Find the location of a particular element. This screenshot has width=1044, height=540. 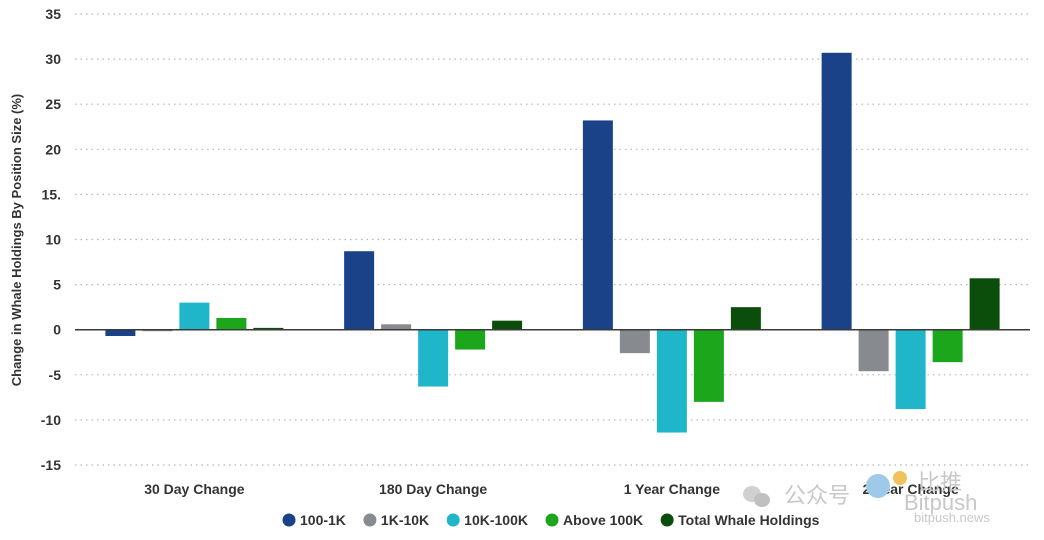

watermark-site: bitpush.news is located at coordinates (952, 517).